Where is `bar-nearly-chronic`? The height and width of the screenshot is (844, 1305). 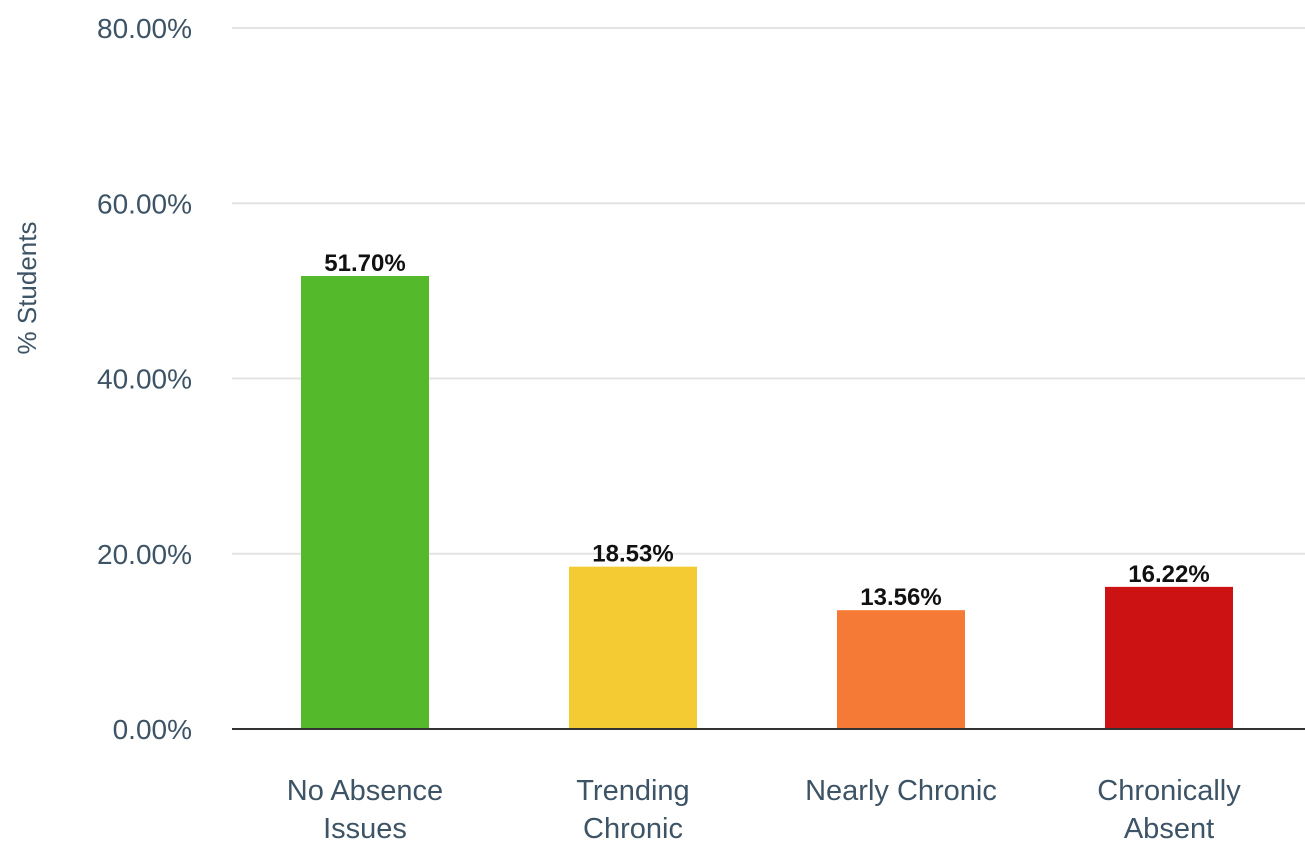 bar-nearly-chronic is located at coordinates (901, 669).